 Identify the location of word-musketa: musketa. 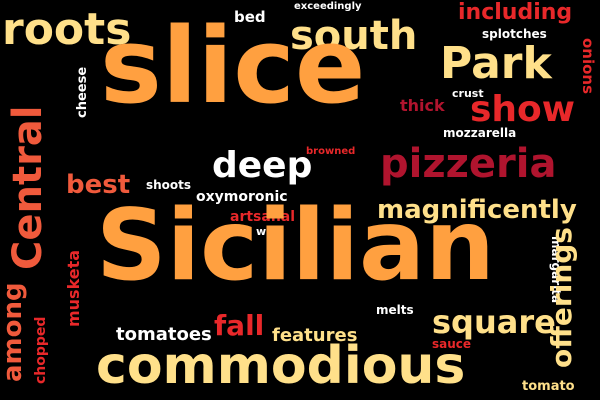
(73, 288).